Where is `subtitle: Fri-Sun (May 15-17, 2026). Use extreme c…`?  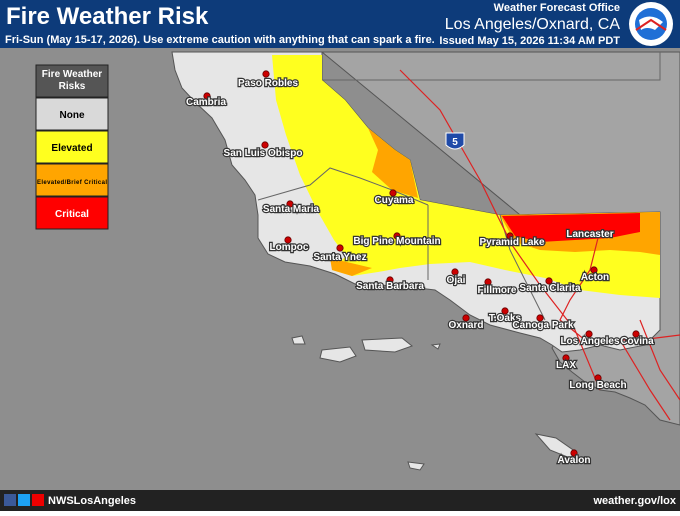
subtitle: Fri-Sun (May 15-17, 2026). Use extreme c… is located at coordinates (220, 40).